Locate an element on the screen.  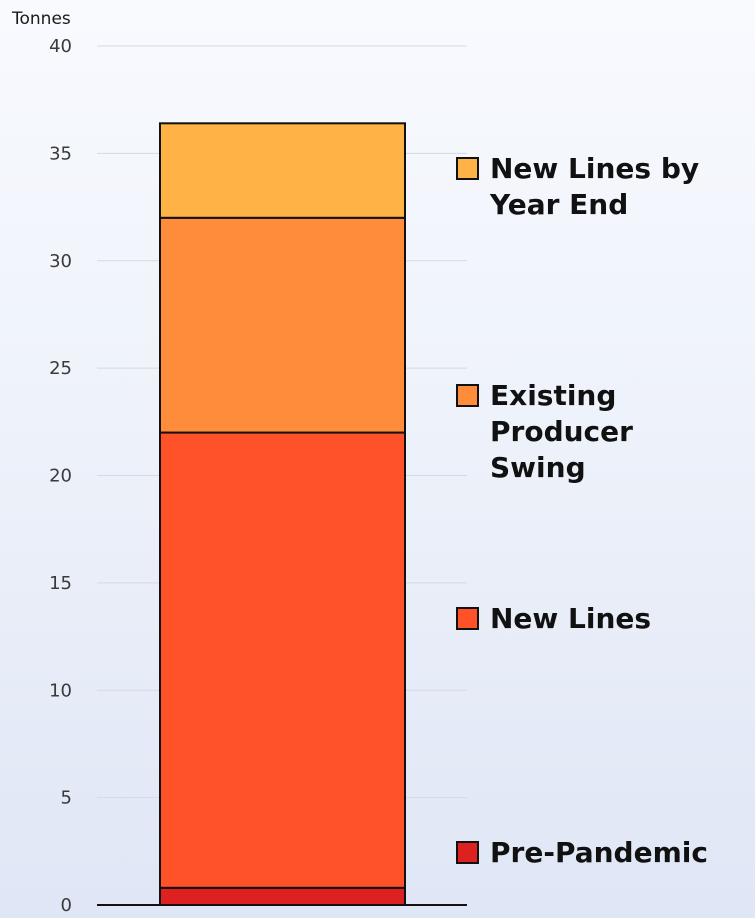
y-axis-tick-labels: 0 5 10 15 20 25 30 35 40 is located at coordinates (60, 476).